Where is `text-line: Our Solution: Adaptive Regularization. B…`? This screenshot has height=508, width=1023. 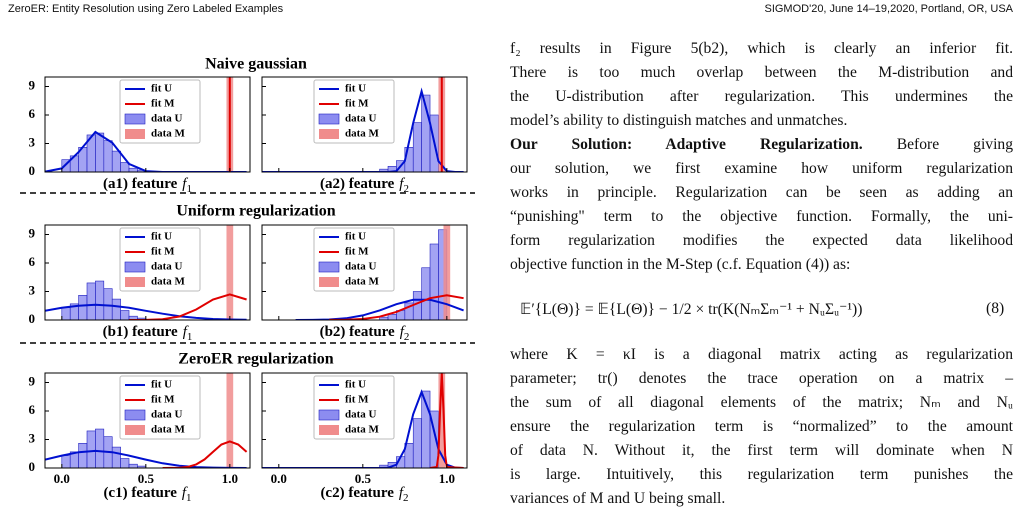 text-line: Our Solution: Adaptive Regularization. B… is located at coordinates (761, 145).